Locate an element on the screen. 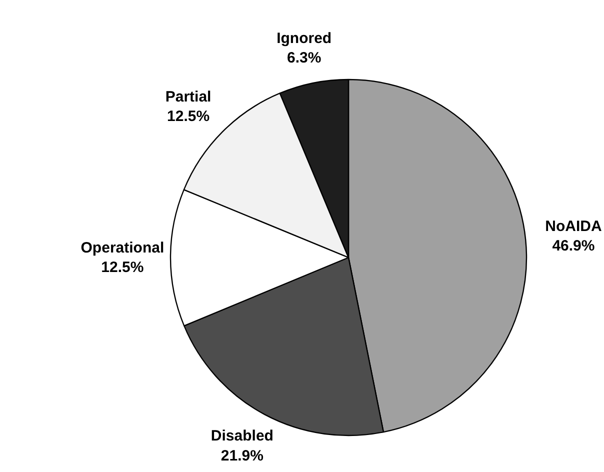 This screenshot has height=472, width=604. data-label: 6.3% is located at coordinates (304, 57).